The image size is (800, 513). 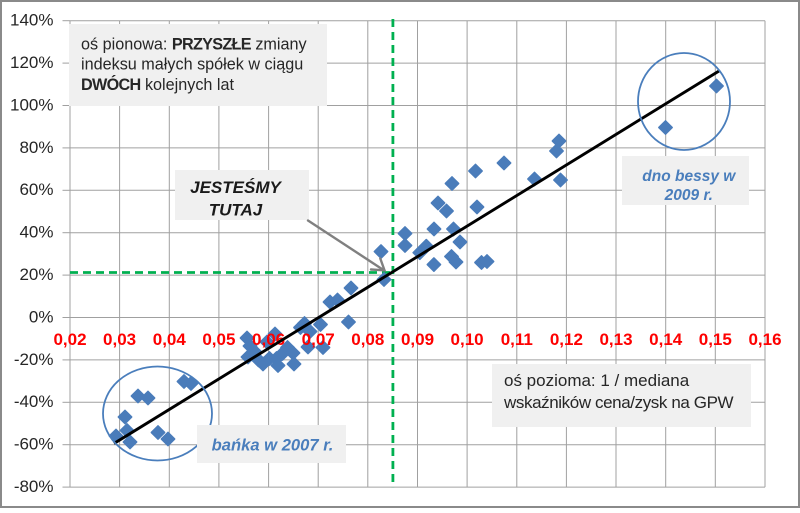 I want to click on svg-text: 20%, so click(x=36, y=274).